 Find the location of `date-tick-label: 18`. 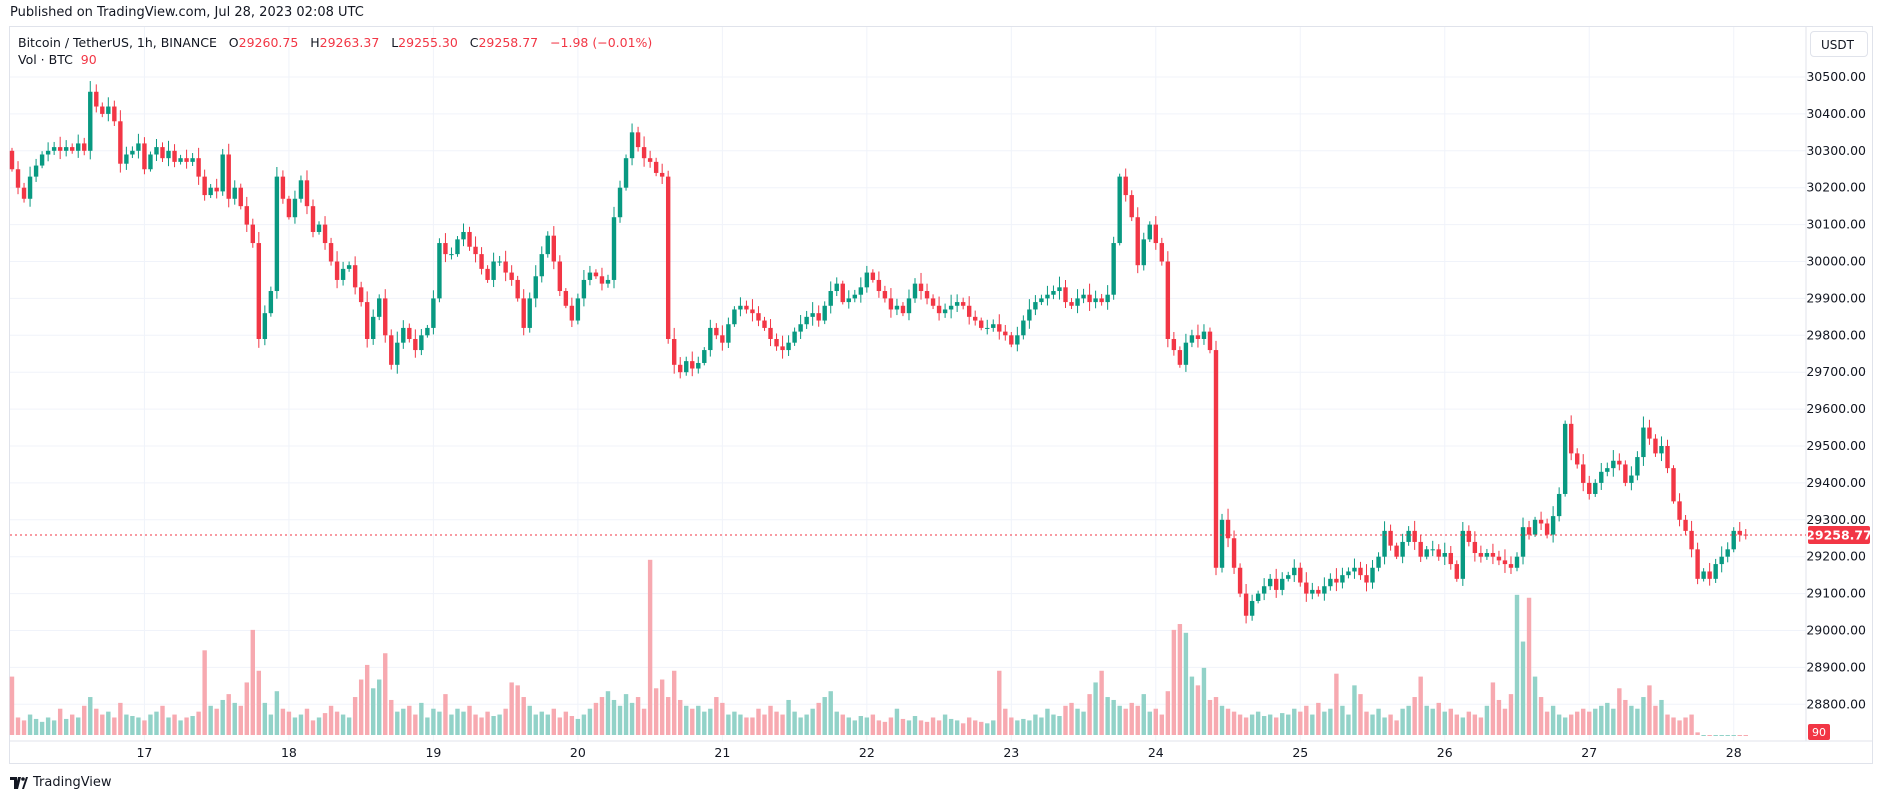

date-tick-label: 18 is located at coordinates (289, 752).